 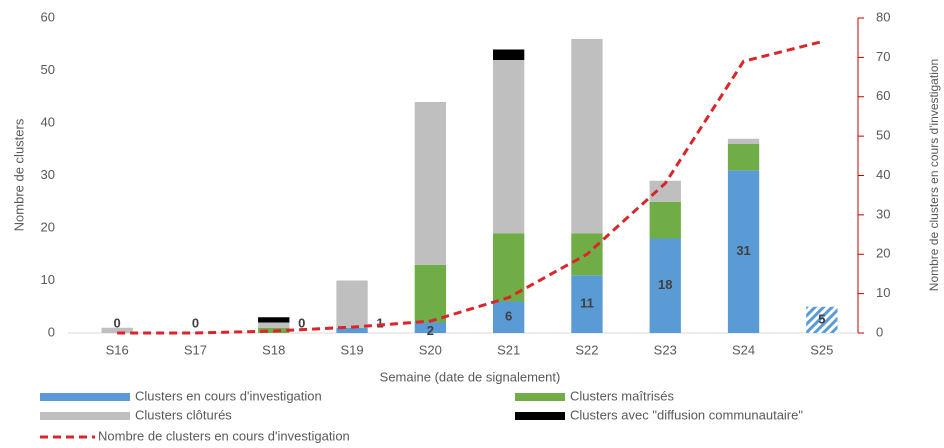 What do you see at coordinates (883, 135) in the screenshot?
I see `y2-tick-label: 50` at bounding box center [883, 135].